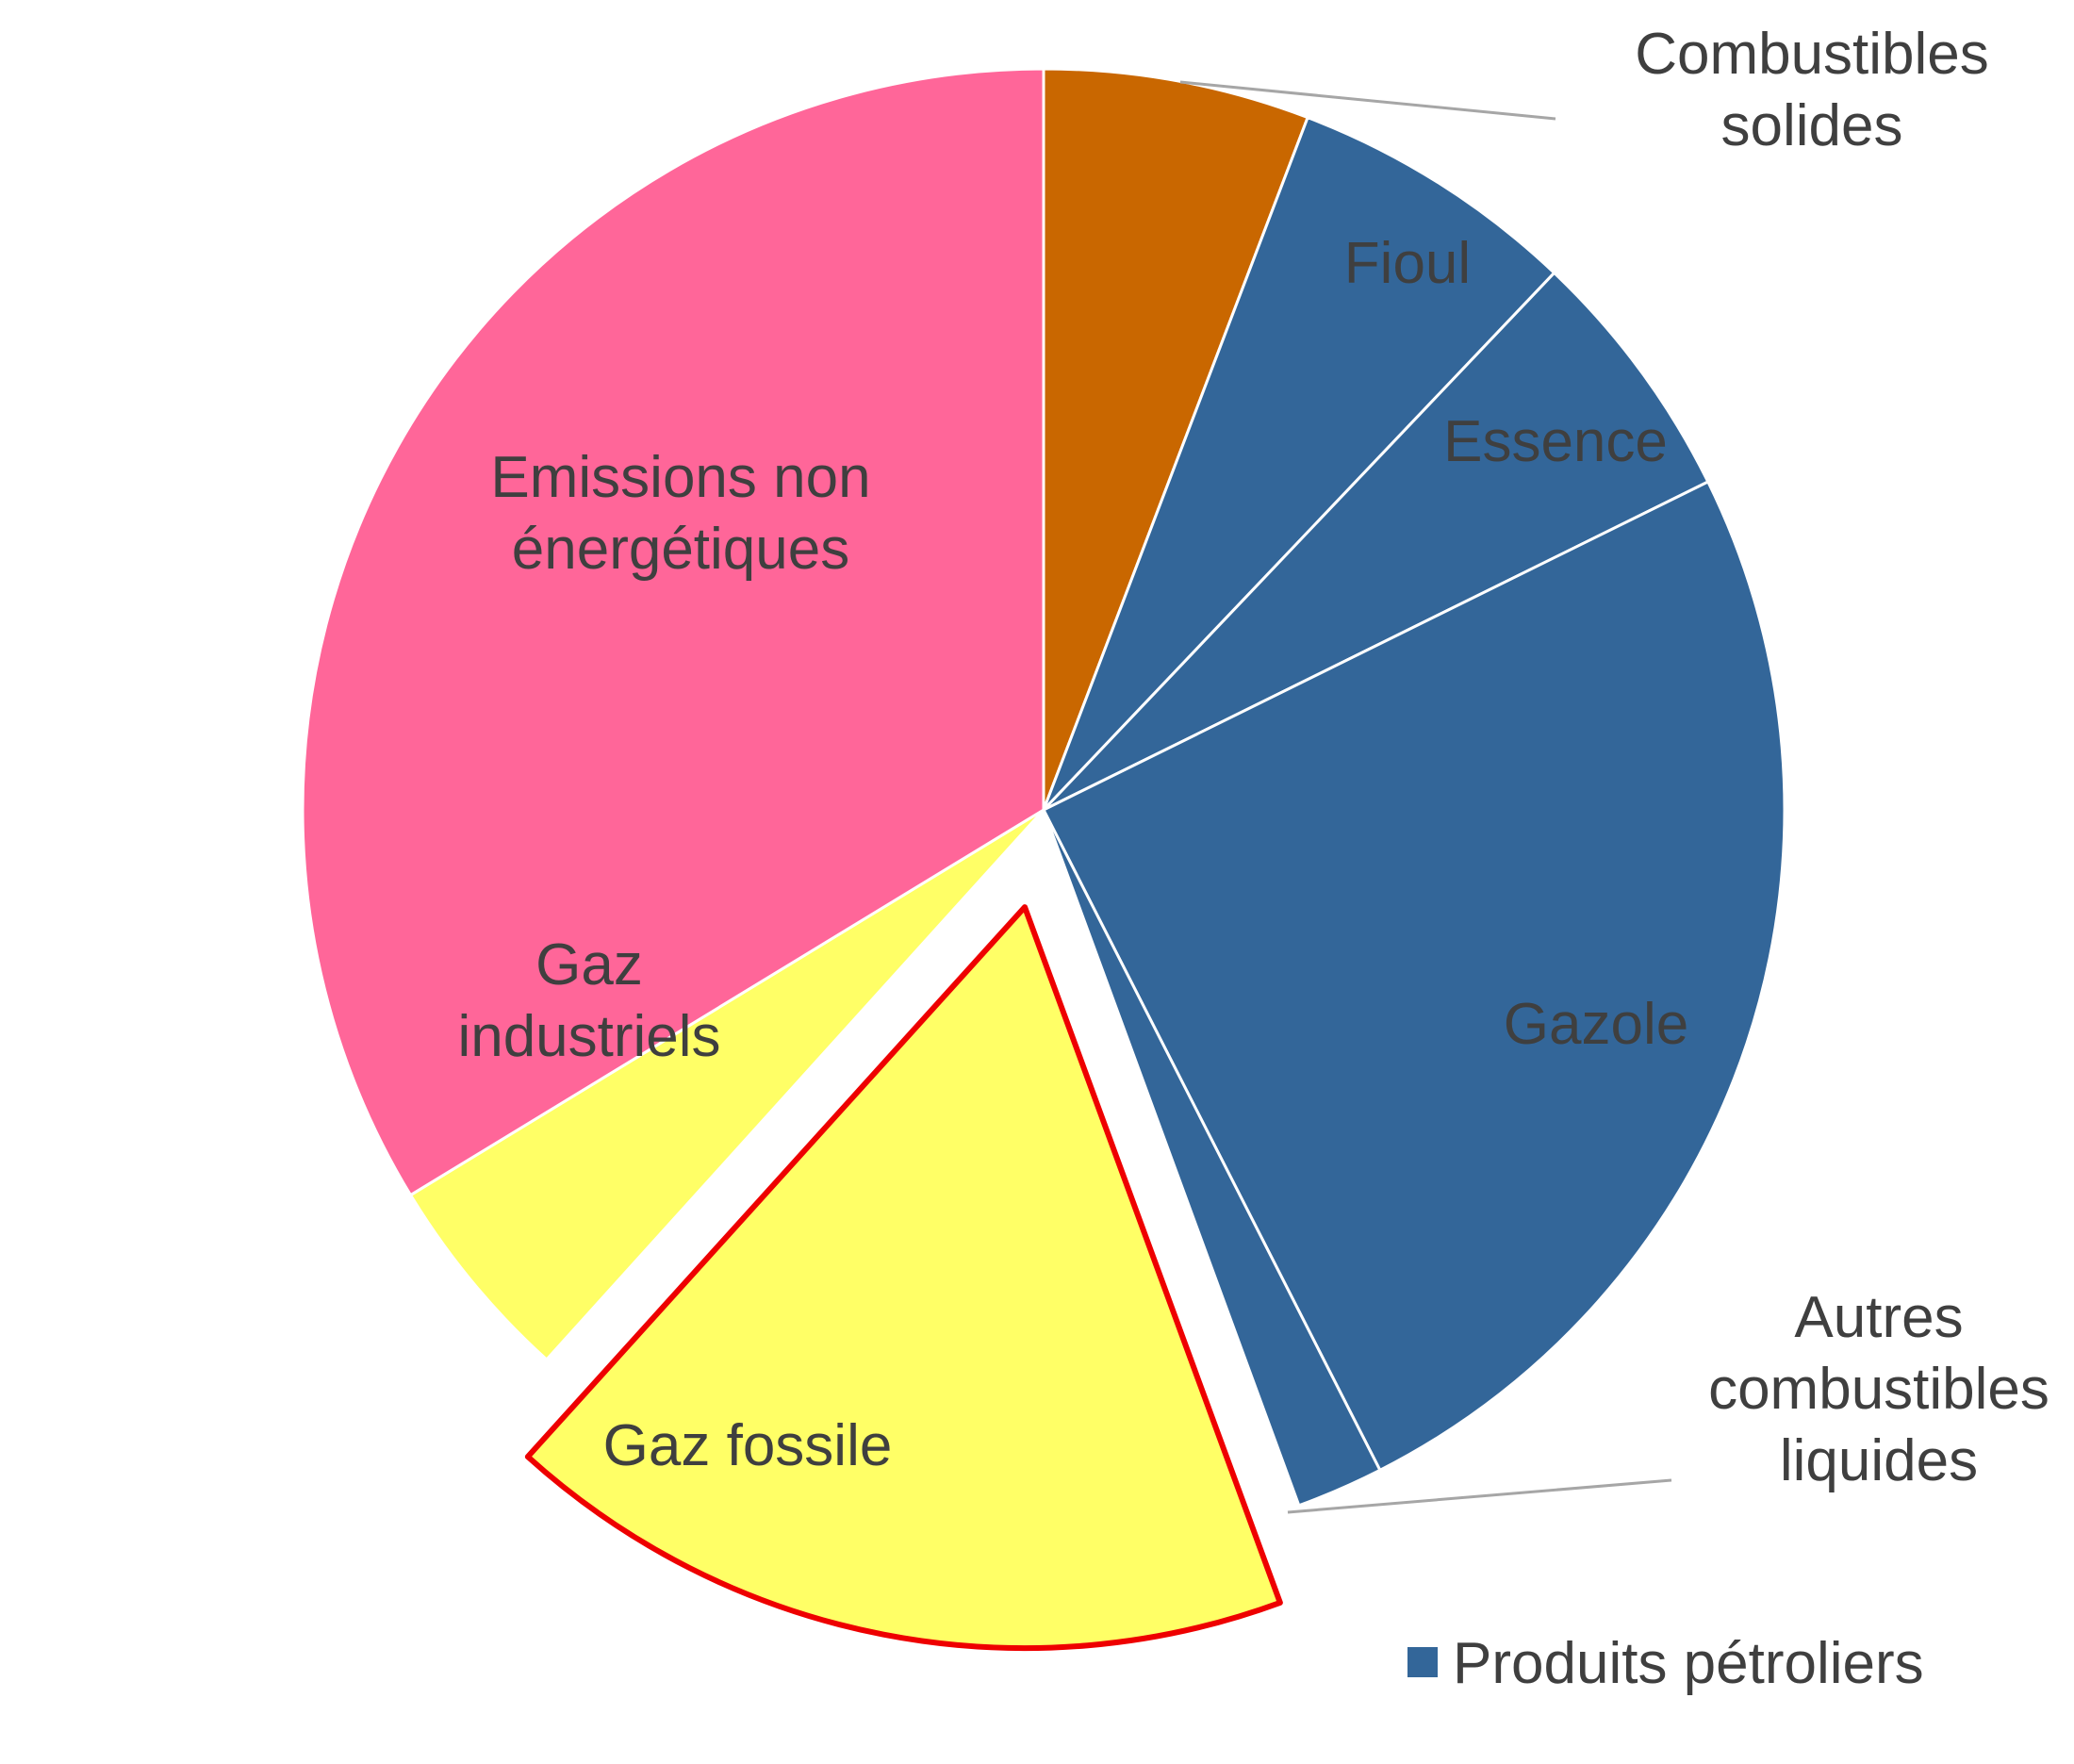  I want to click on slice-label-line: Fioul, so click(1408, 263).